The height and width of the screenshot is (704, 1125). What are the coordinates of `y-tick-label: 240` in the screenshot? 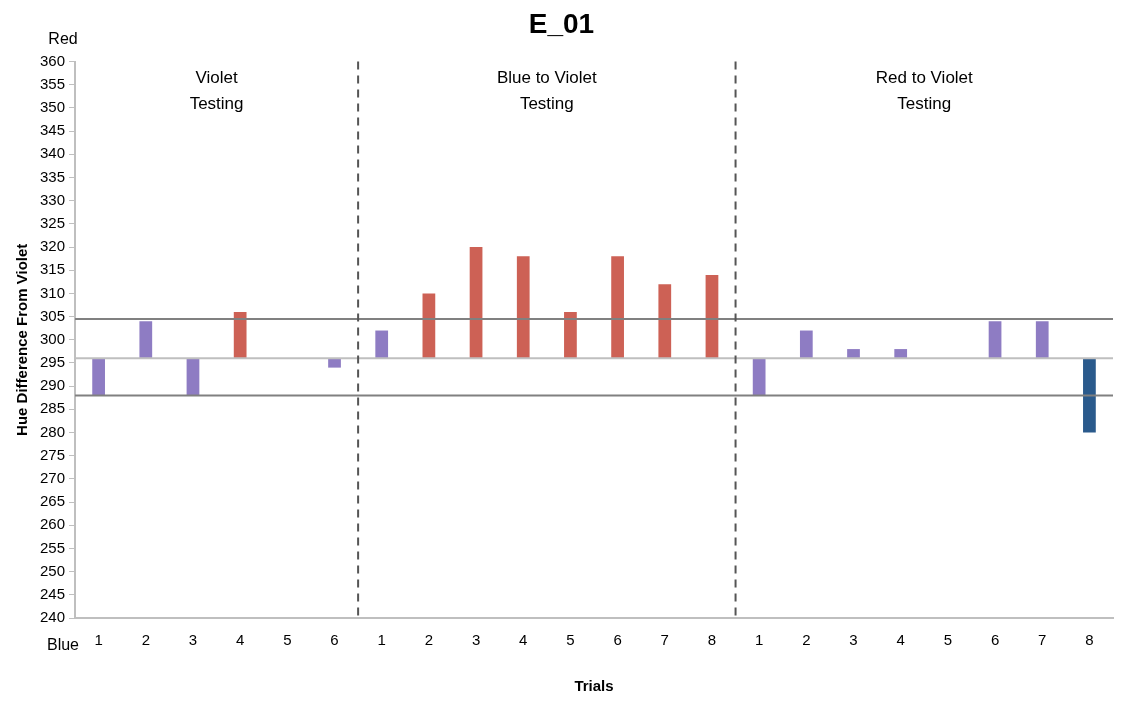 It's located at (53, 617).